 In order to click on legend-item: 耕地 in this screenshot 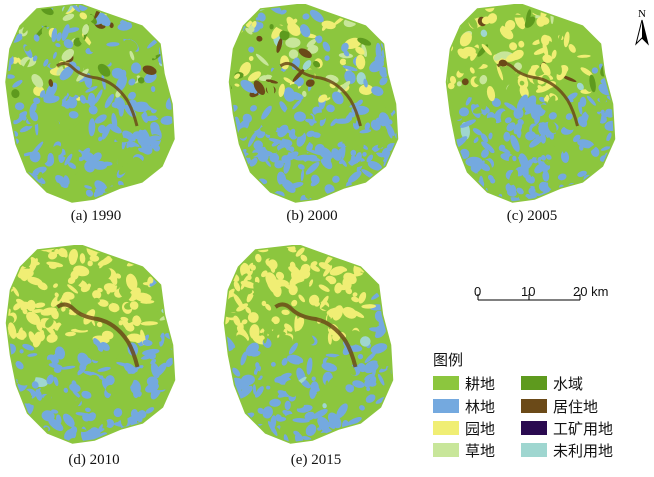, I will do `click(464, 383)`.